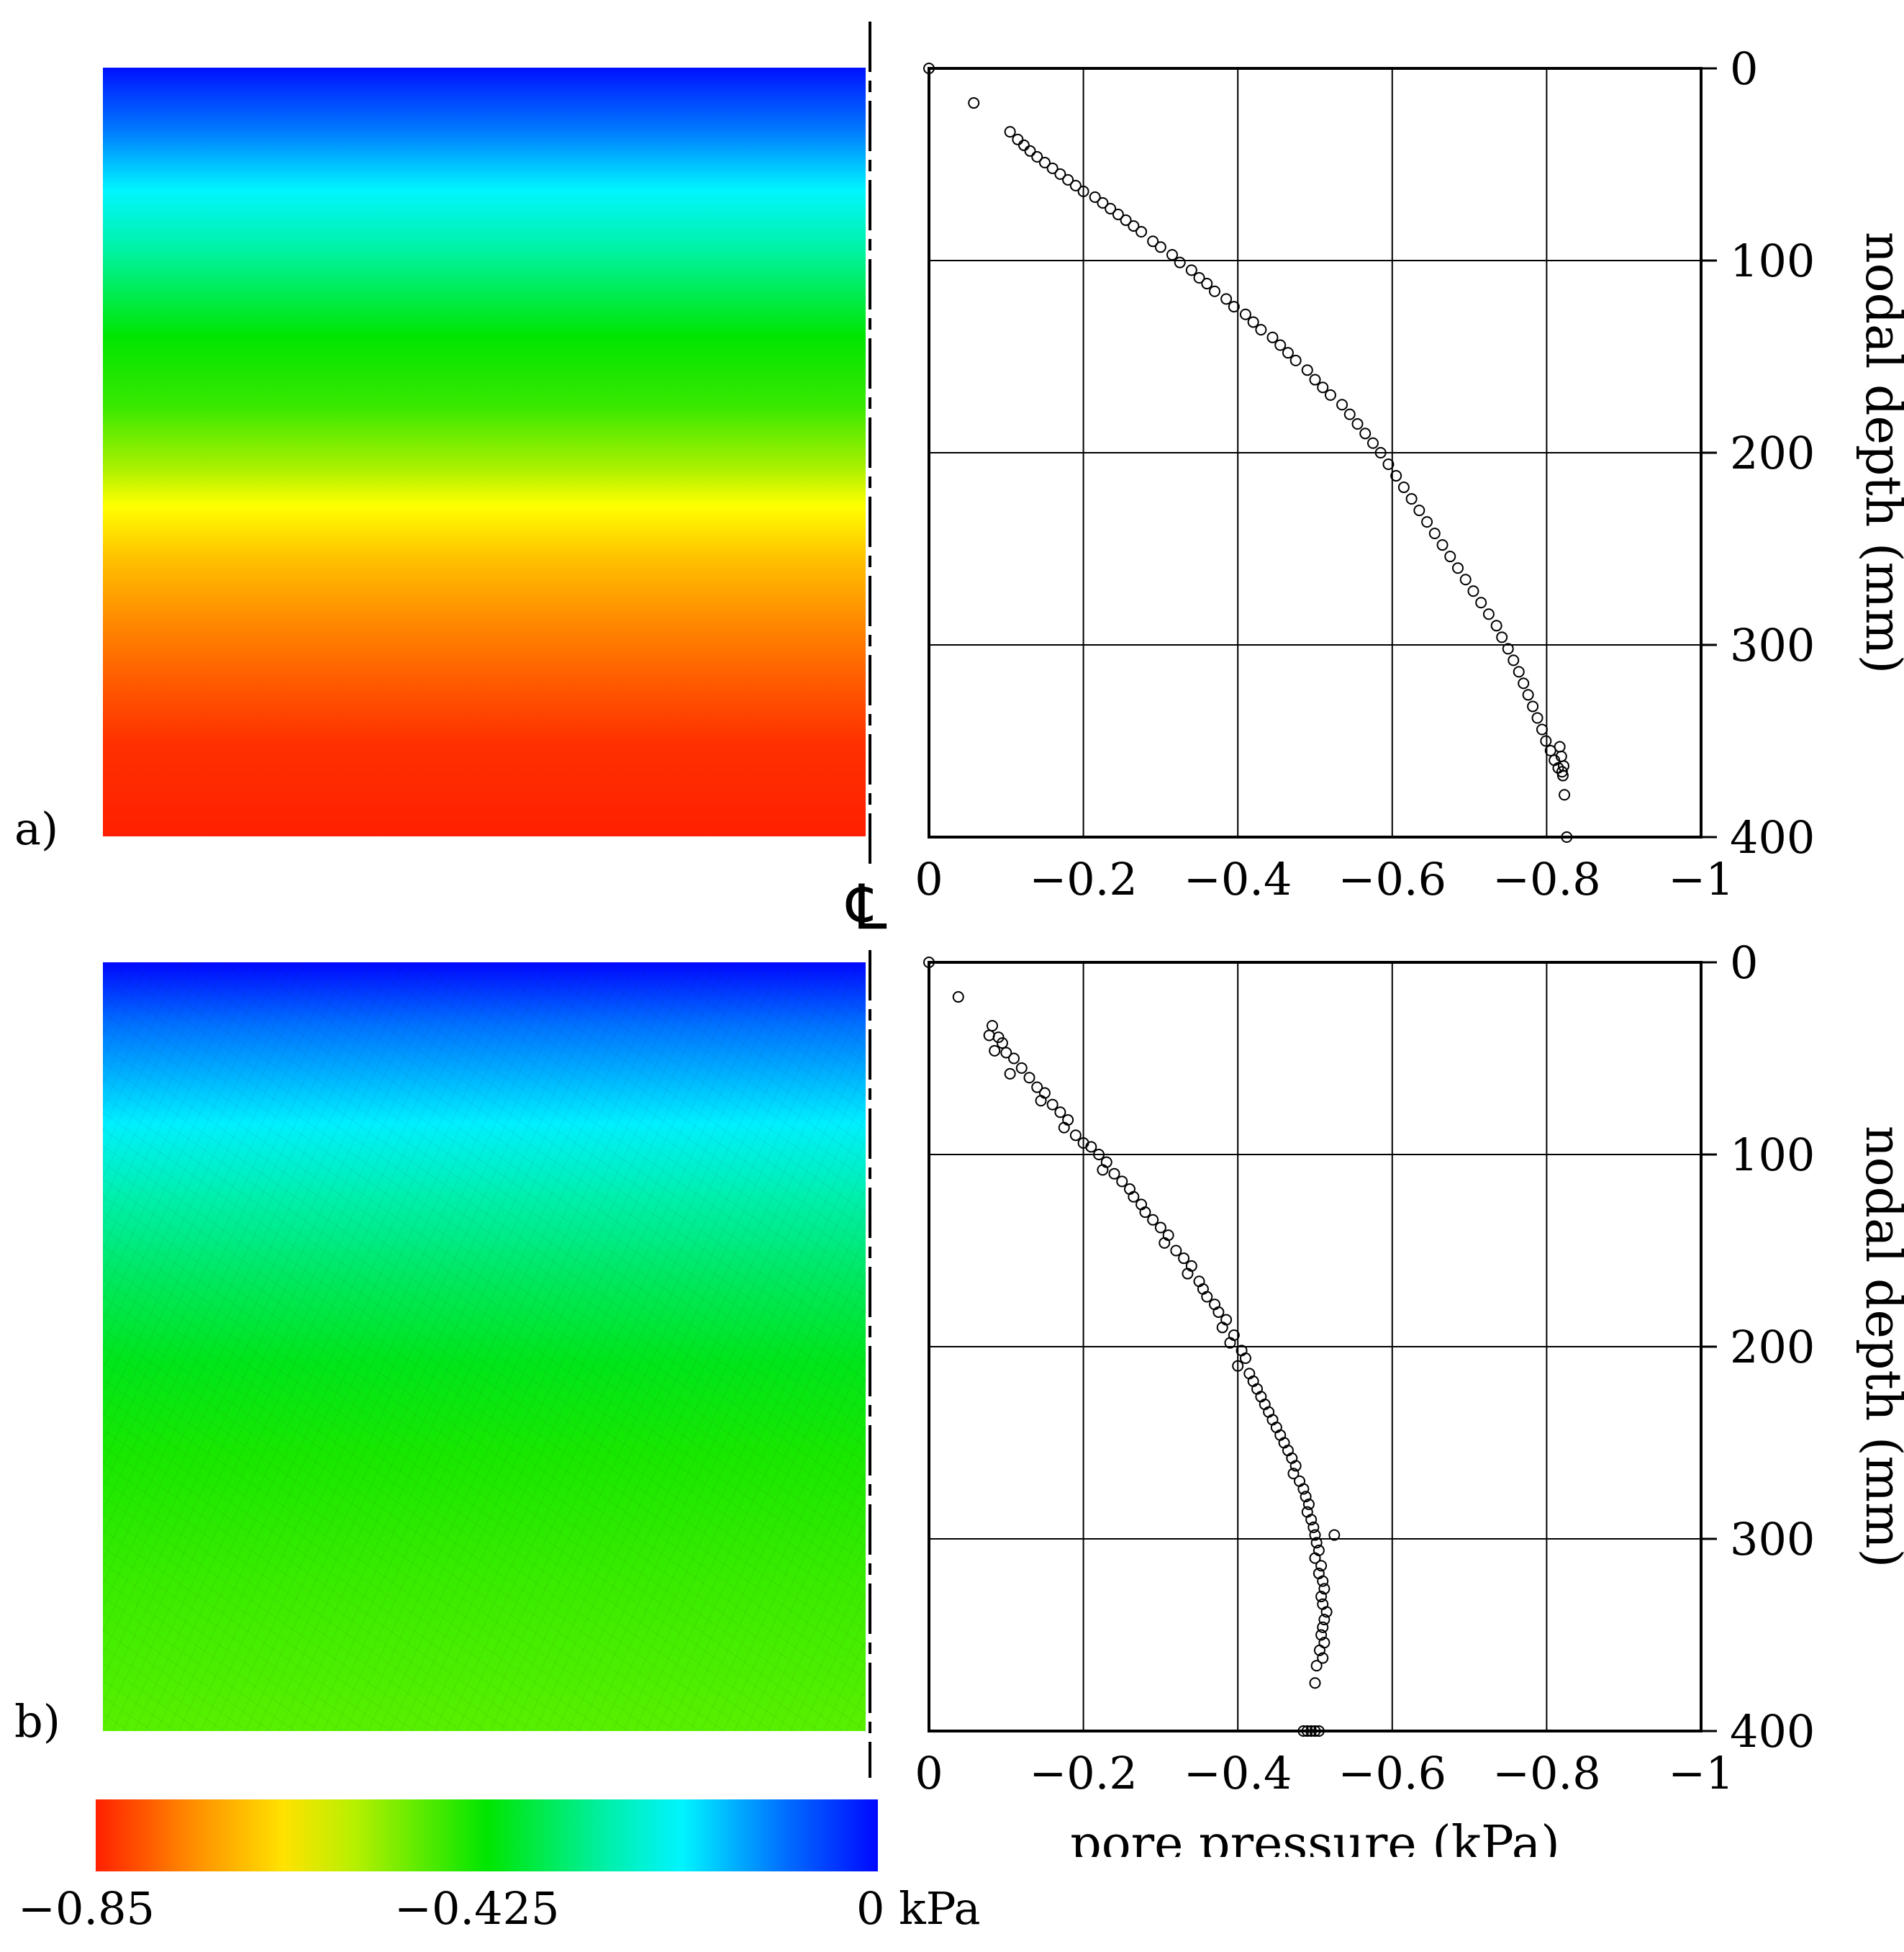 This screenshot has height=1952, width=1904. What do you see at coordinates (1772, 1155) in the screenshot?
I see `y-tick-label: 100` at bounding box center [1772, 1155].